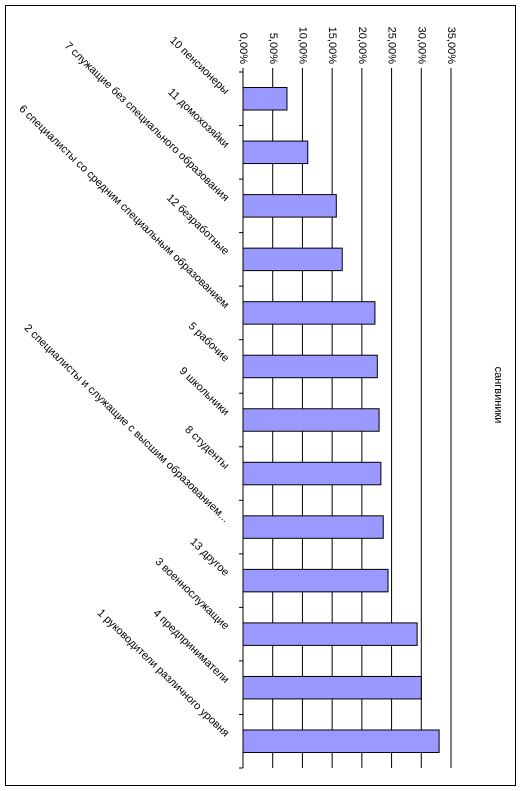  I want to click on x-tick-label: 9 школьники, so click(204, 391).